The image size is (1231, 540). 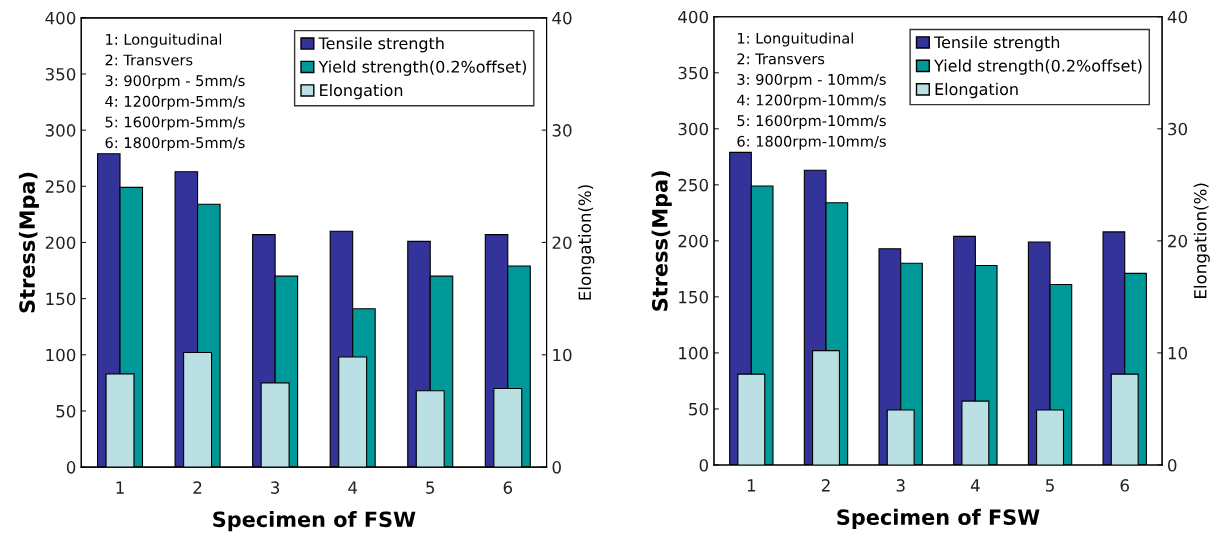 I want to click on annotation: 3: 900rpm - 5mm/s, so click(x=175, y=82).